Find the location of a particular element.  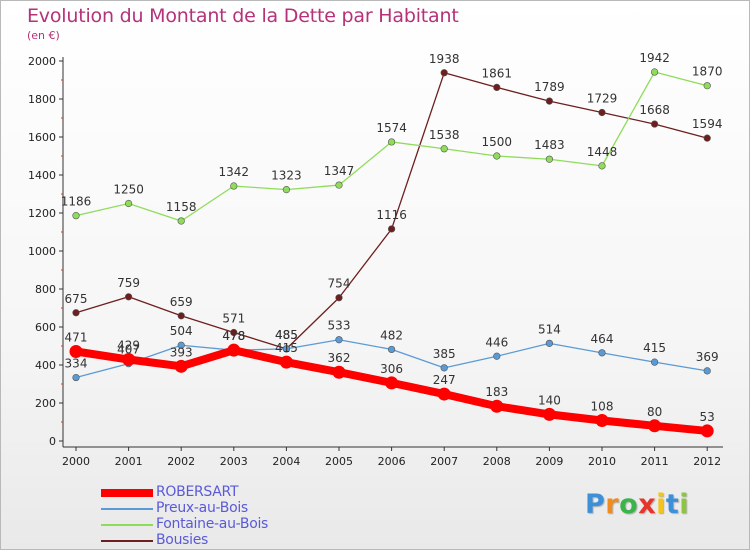

data-label: 446 is located at coordinates (496, 342).